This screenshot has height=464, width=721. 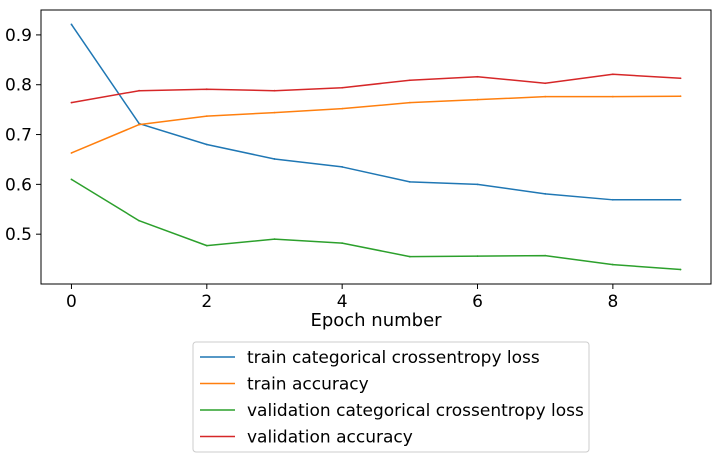 I want to click on y-tick-label: 0.5, so click(x=18, y=235).